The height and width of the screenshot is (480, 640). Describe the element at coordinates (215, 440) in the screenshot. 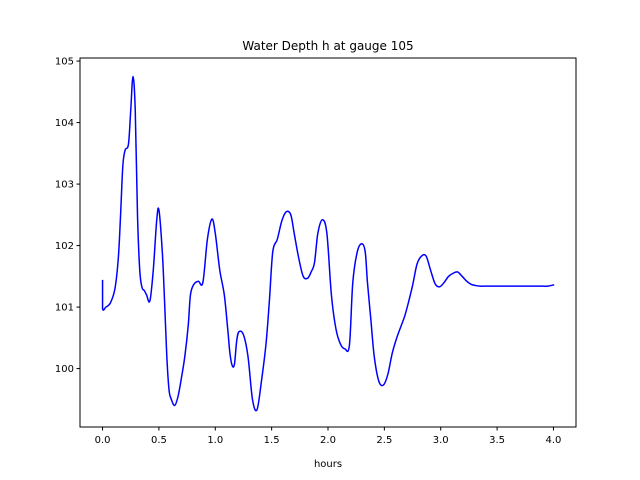

I see `x-tick-label: 1.0` at that location.